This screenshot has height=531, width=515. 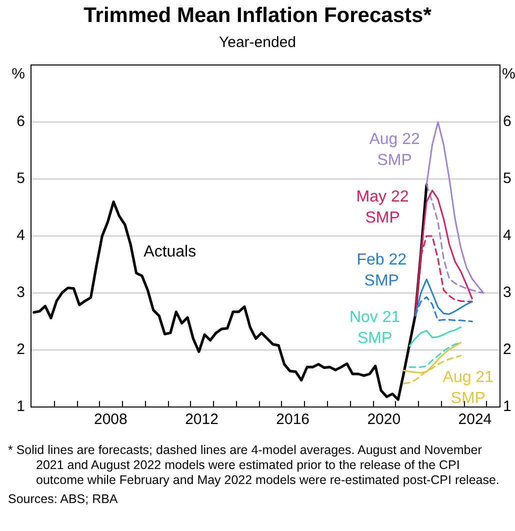 I want to click on series-label: Nov 21 SMP, so click(x=374, y=328).